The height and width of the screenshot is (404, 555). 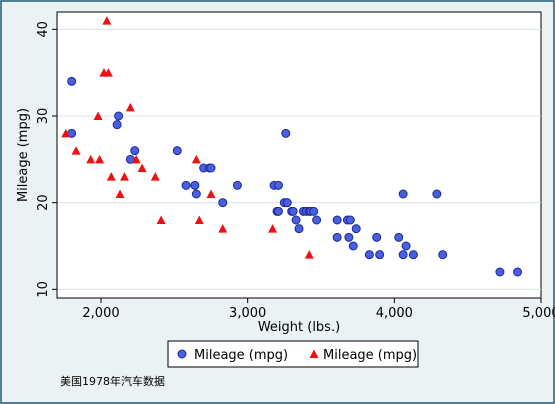 What do you see at coordinates (112, 381) in the screenshot?
I see `chart-note: 美国1978年汽车数据` at bounding box center [112, 381].